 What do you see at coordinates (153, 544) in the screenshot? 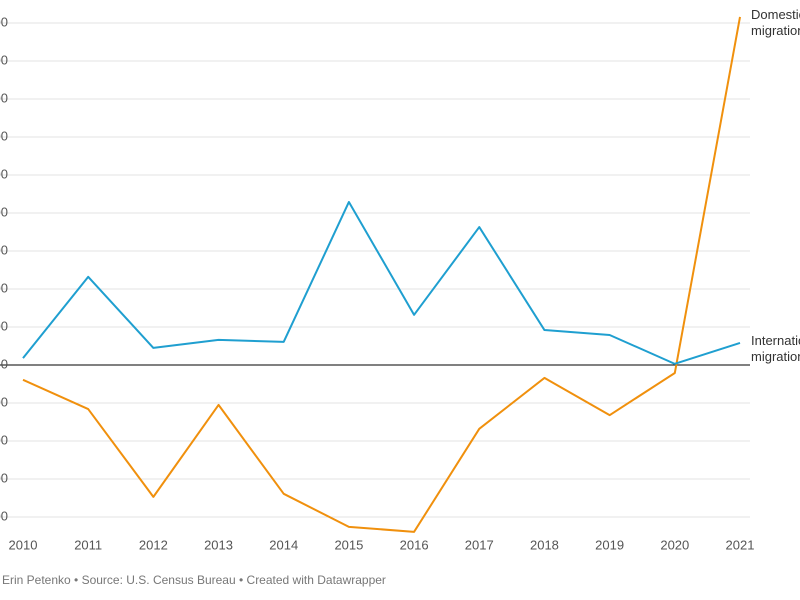
I see `x-tick-label: 2012` at bounding box center [153, 544].